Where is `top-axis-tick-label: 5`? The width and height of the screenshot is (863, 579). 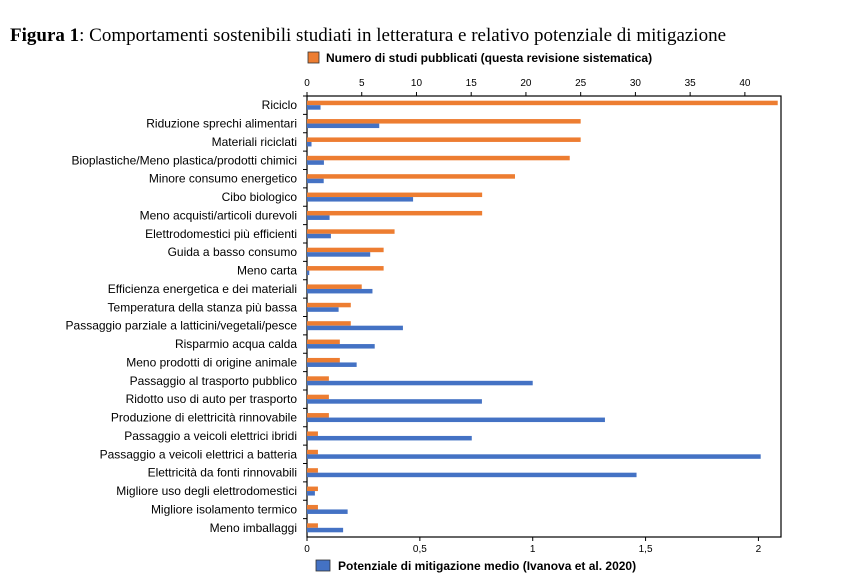 top-axis-tick-label: 5 is located at coordinates (362, 83).